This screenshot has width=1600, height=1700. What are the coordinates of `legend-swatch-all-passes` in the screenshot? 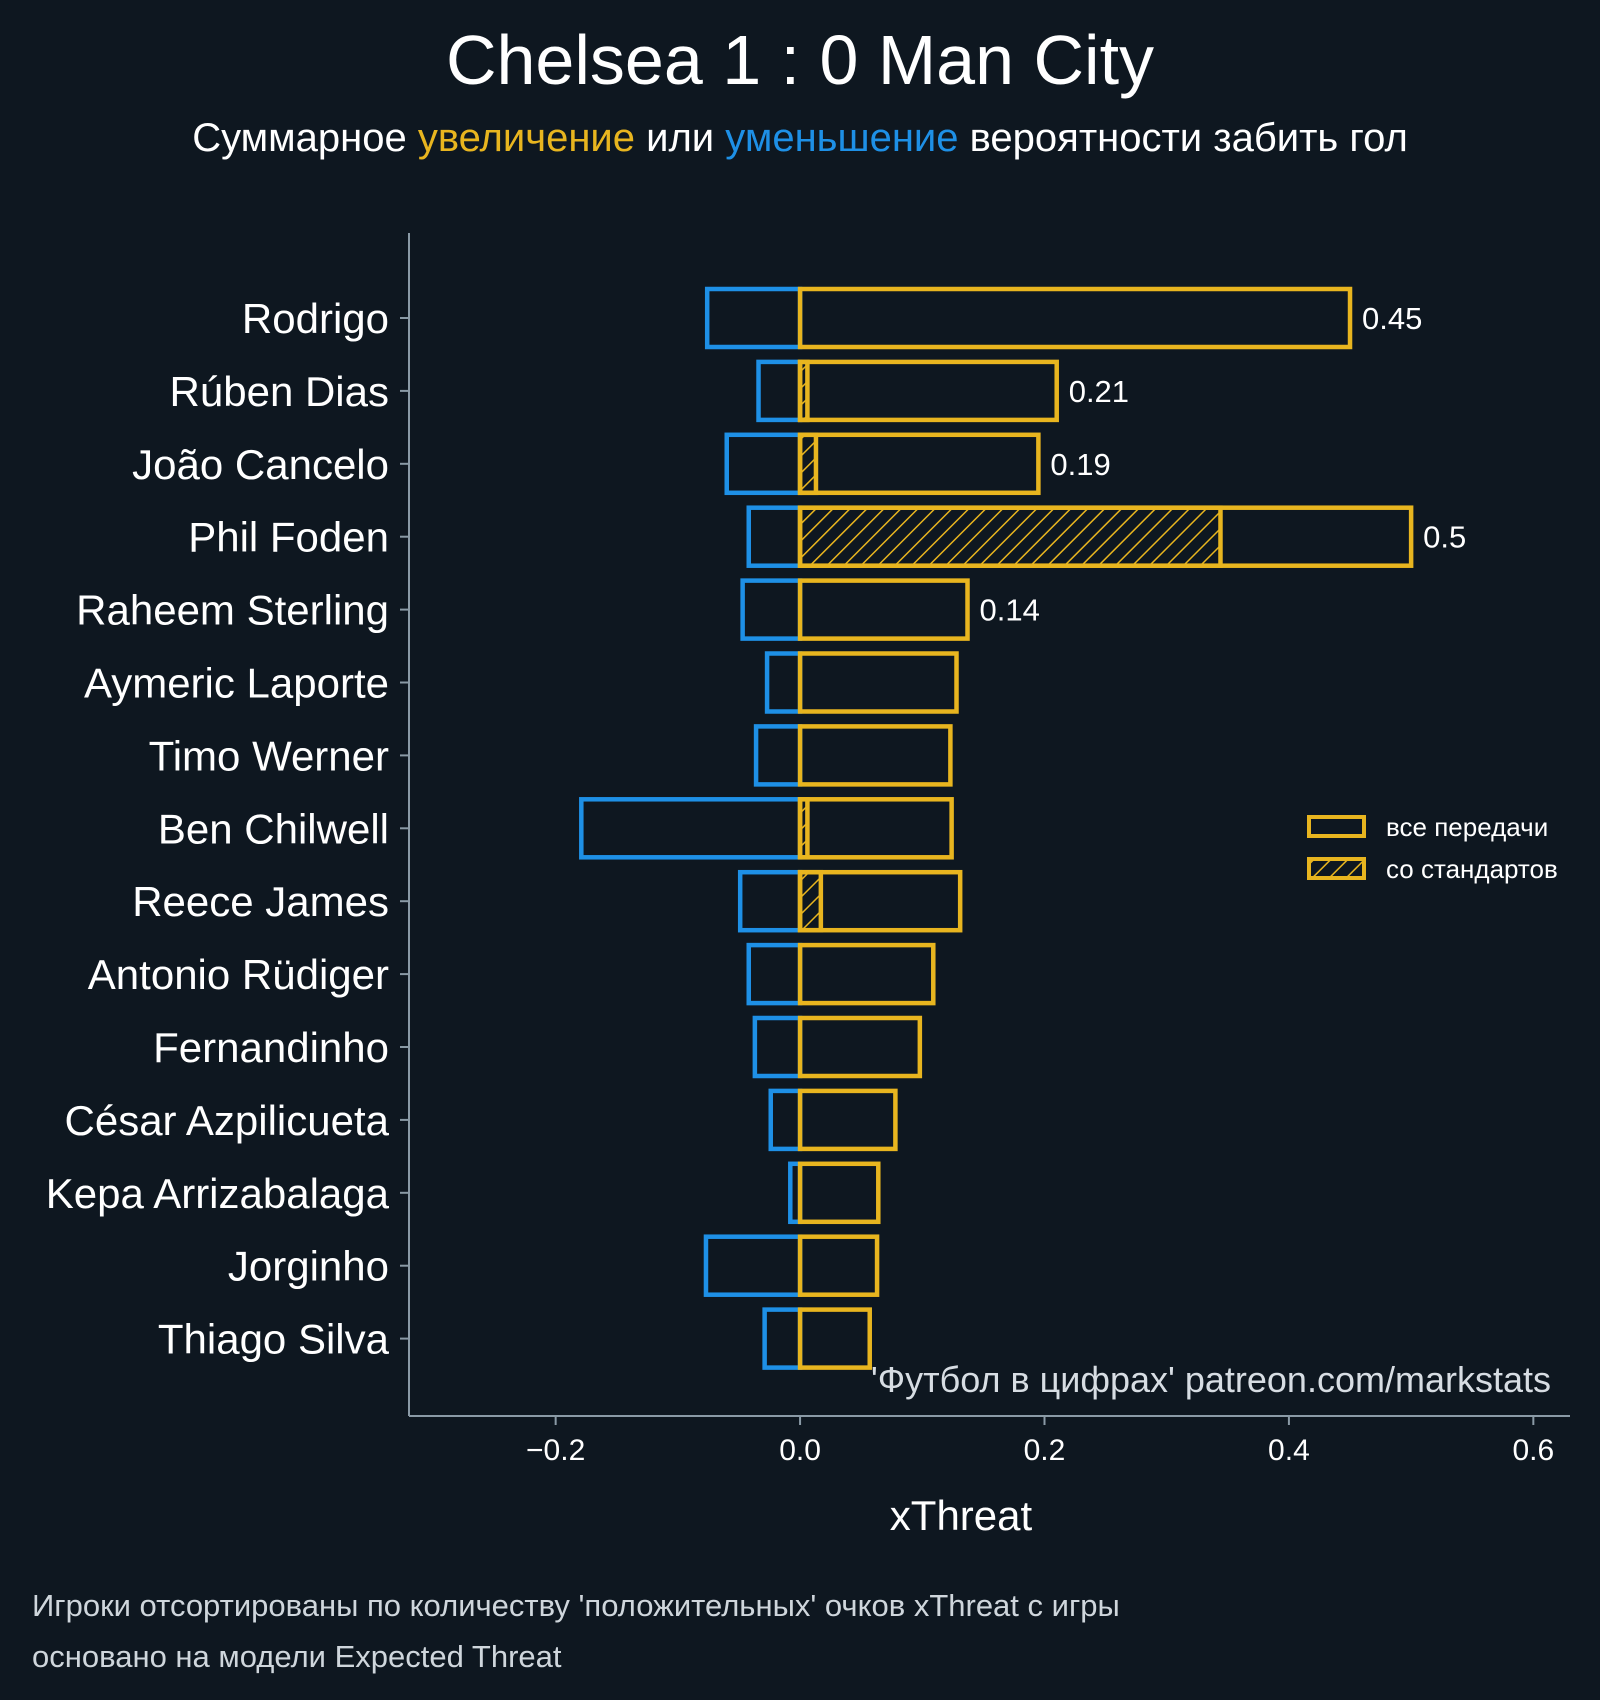 It's located at (1336, 826).